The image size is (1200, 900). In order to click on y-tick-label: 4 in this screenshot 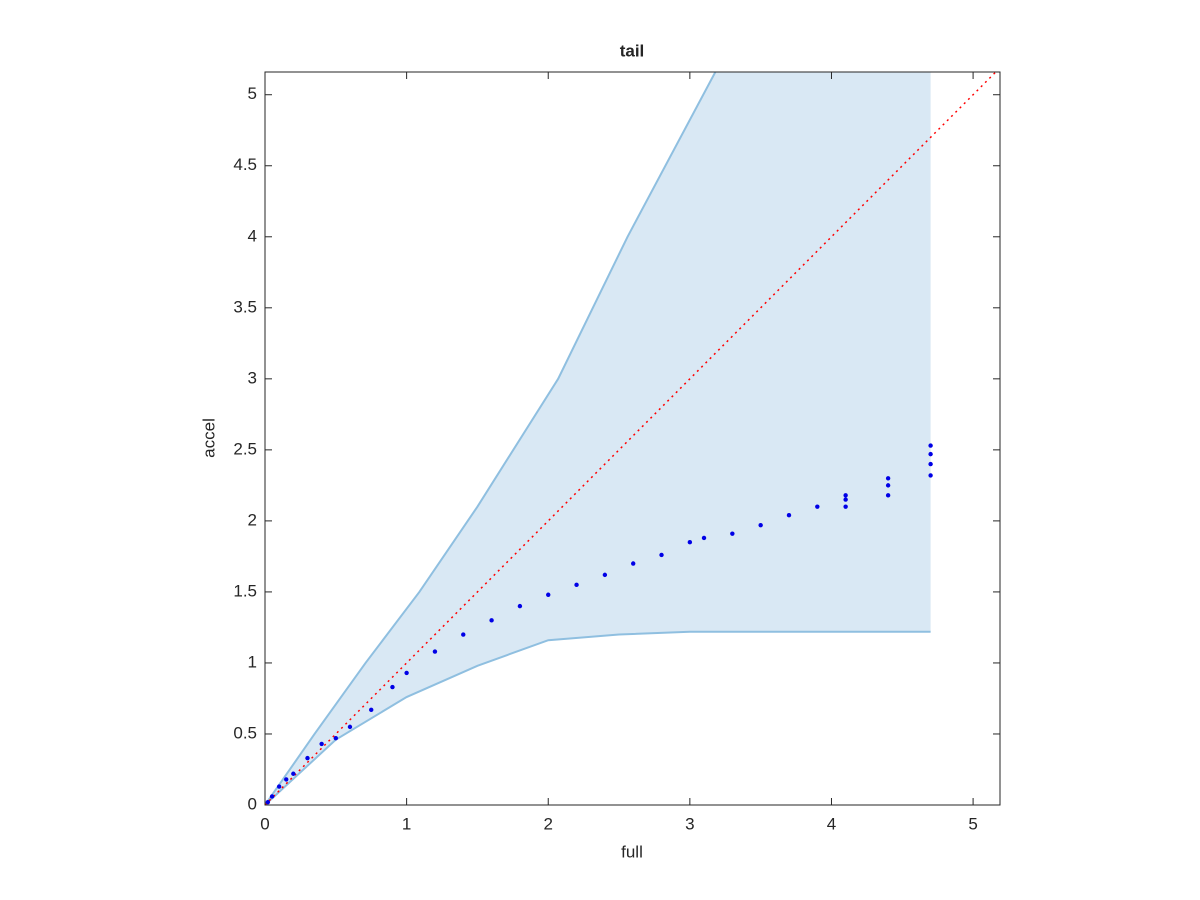, I will do `click(252, 235)`.